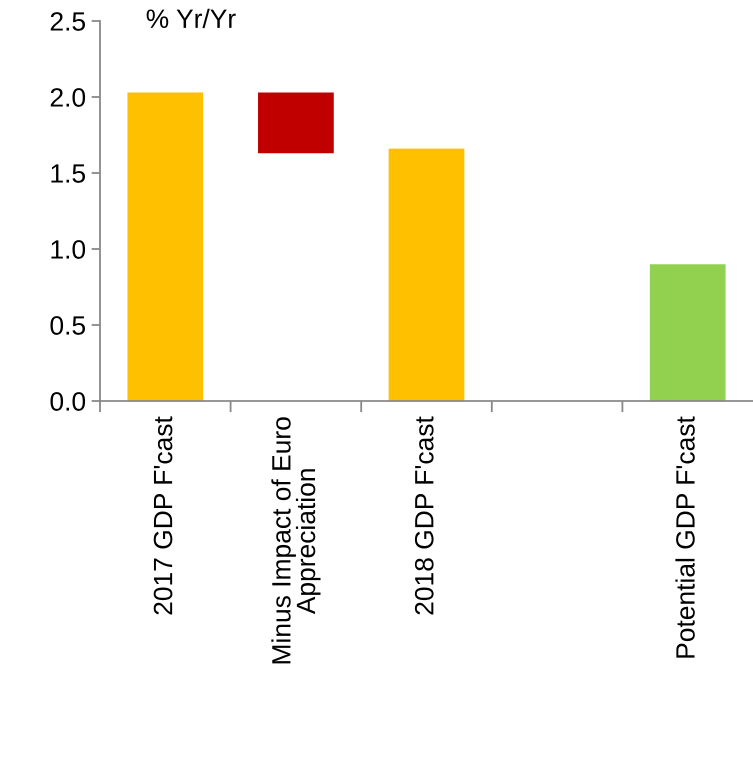 This screenshot has height=773, width=753. I want to click on y-tick-label: 1.5, so click(68, 173).